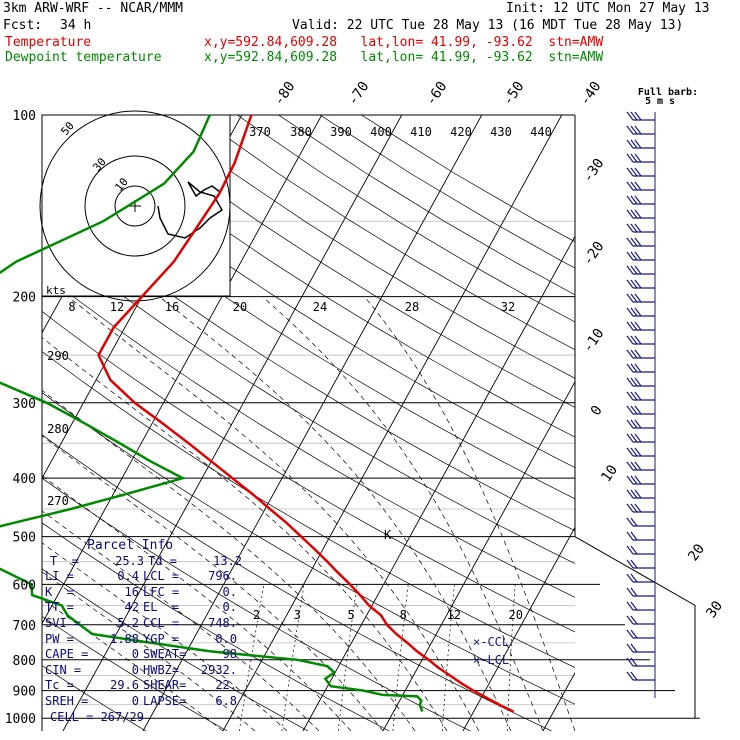  Describe the element at coordinates (143, 624) in the screenshot. I see `parcel-info-row: SVI = 5.2 CCL = 748.` at that location.